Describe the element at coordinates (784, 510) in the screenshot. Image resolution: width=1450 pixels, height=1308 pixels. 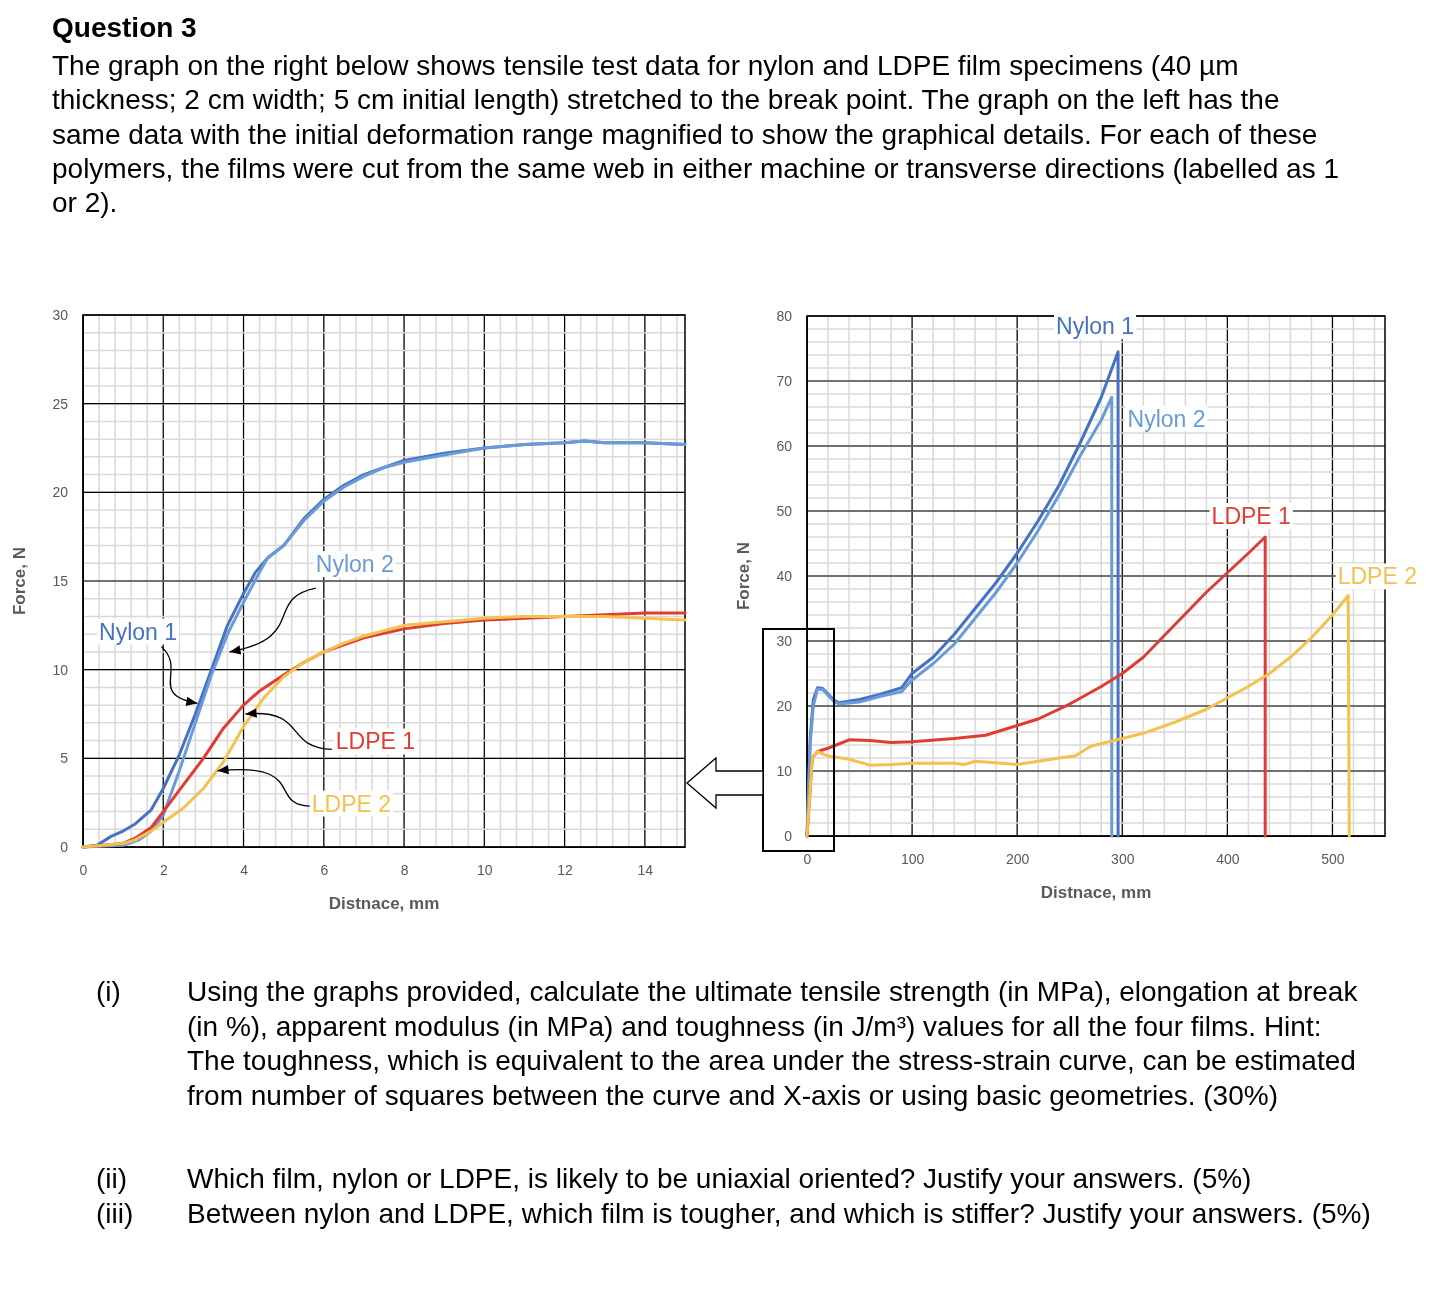
I see `y-tick-label: 50` at that location.